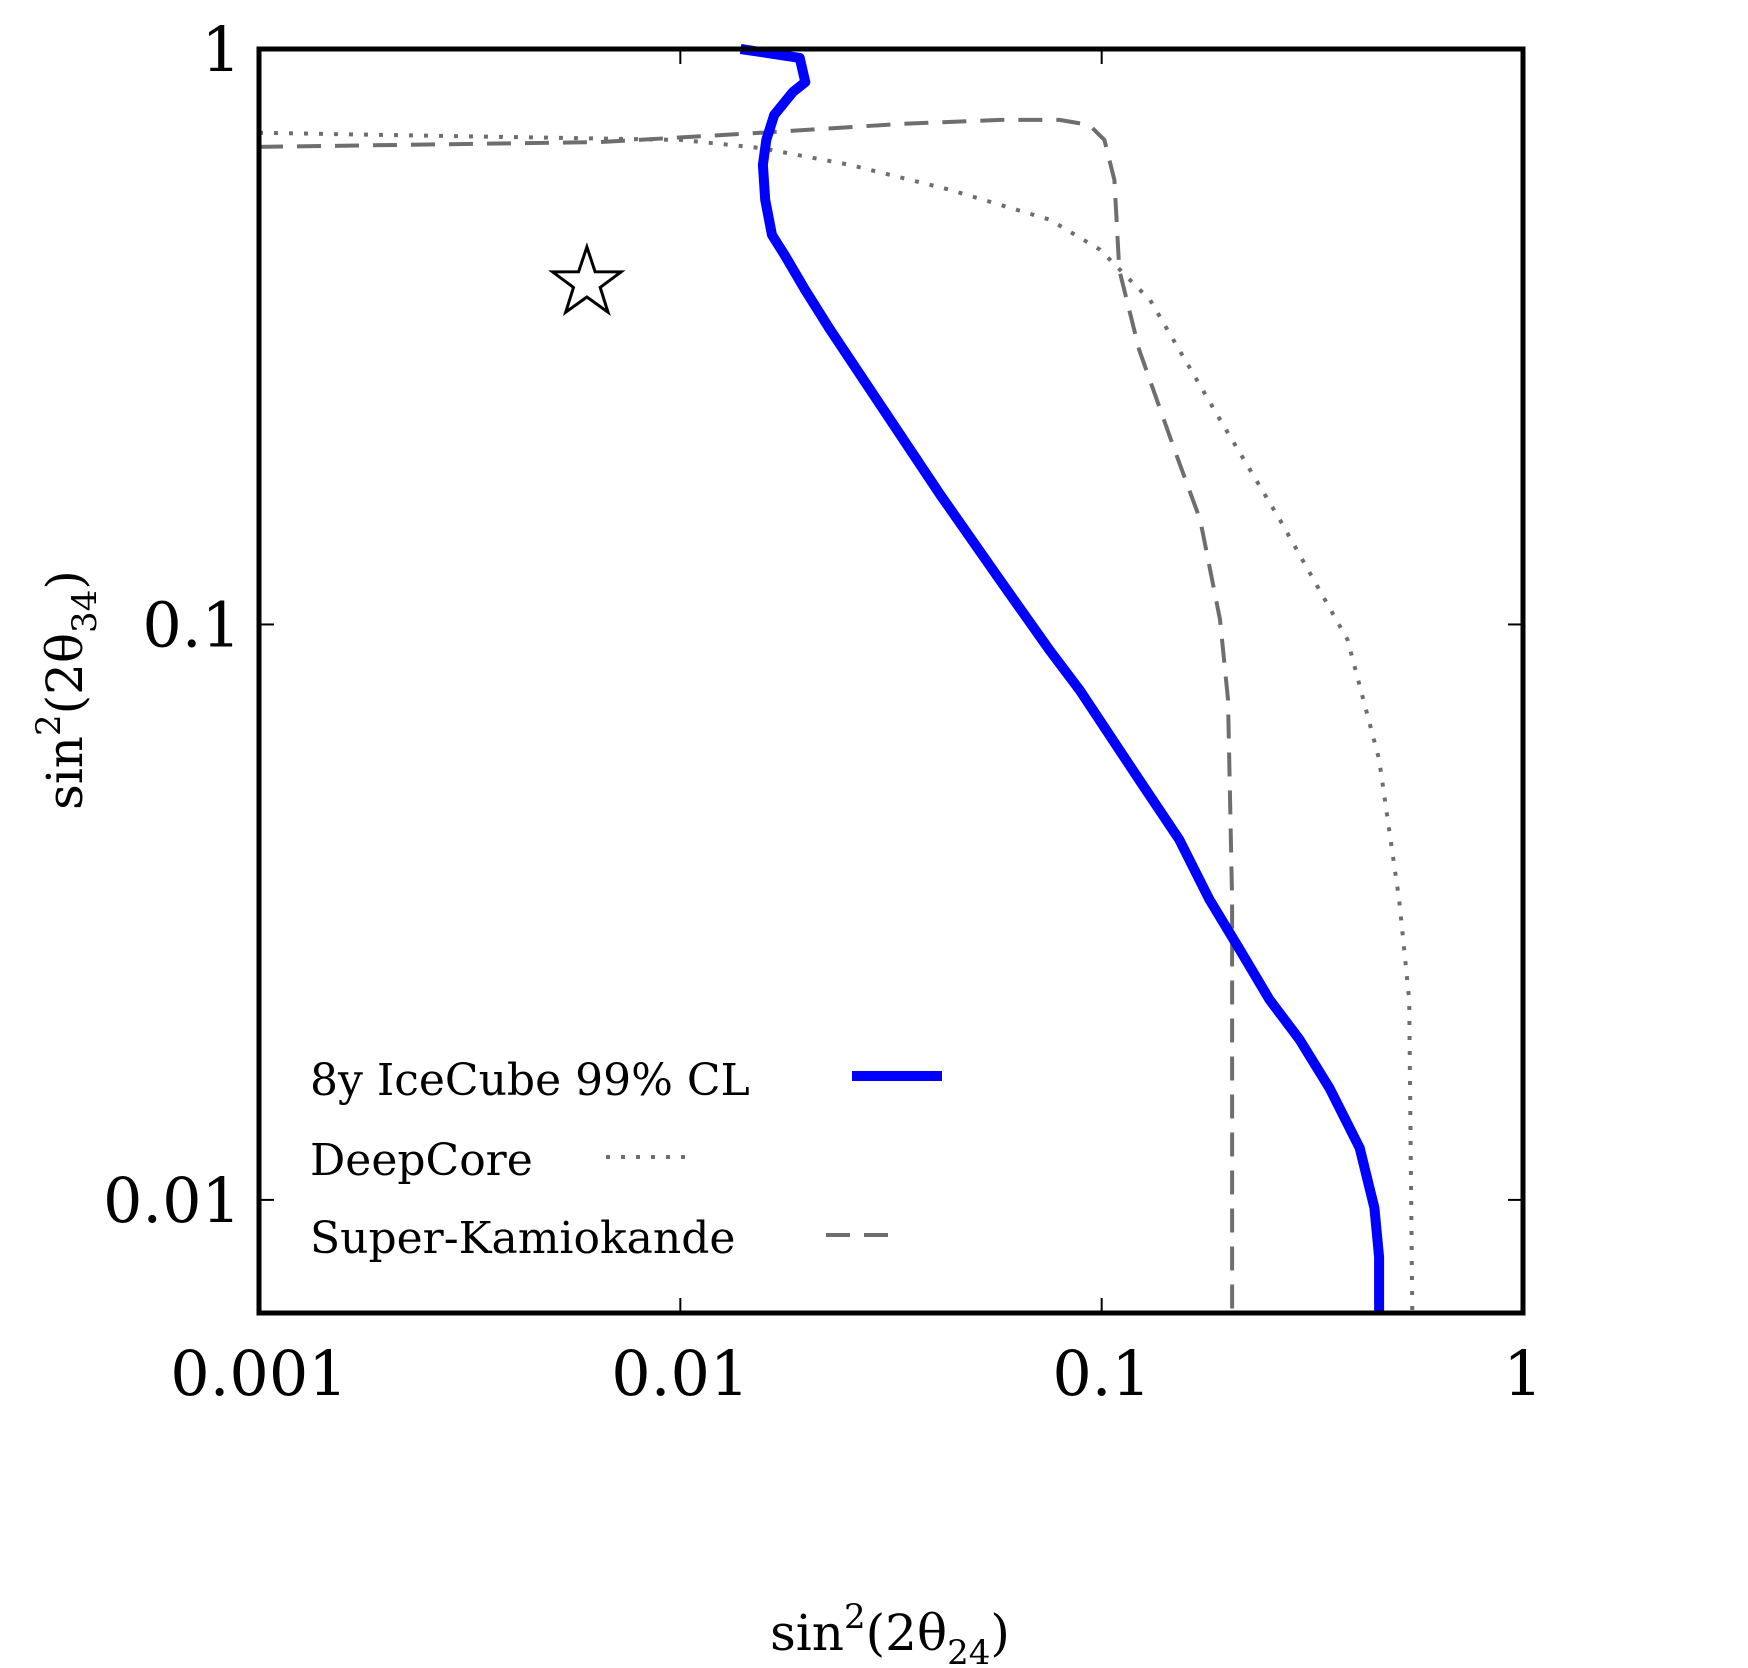  I want to click on x-label-close: ), so click(1000, 1633).